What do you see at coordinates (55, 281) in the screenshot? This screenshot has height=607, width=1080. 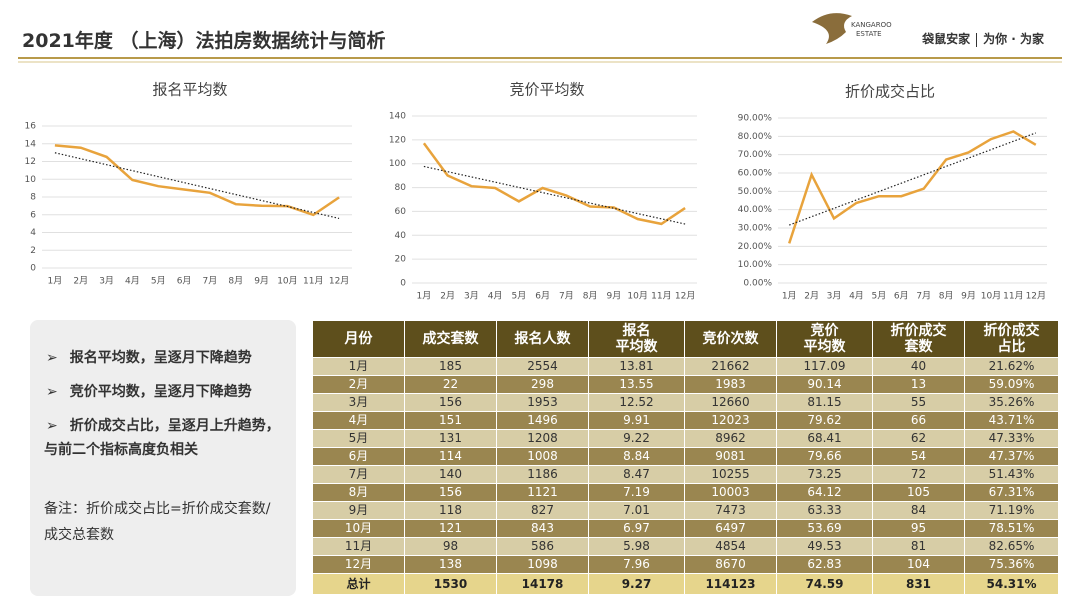 I see `x-tick-label: 1月` at bounding box center [55, 281].